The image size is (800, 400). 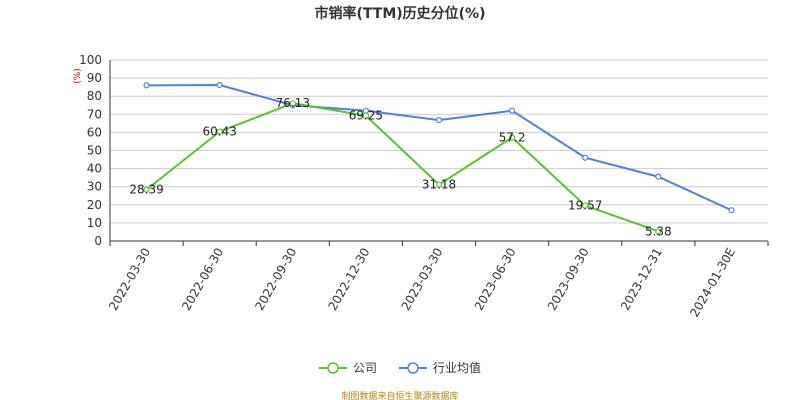 I want to click on data-label: 5.38, so click(x=658, y=231).